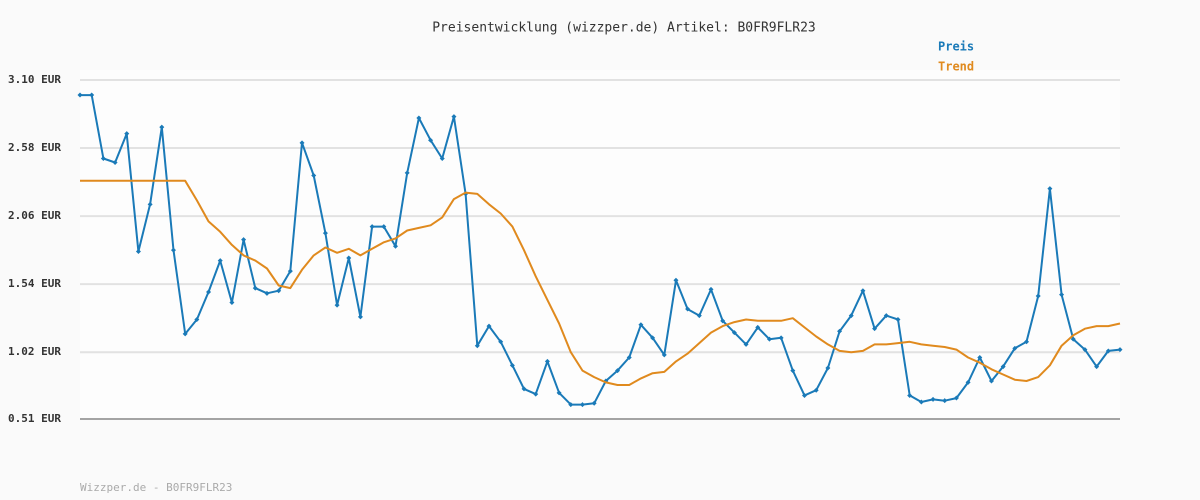 The height and width of the screenshot is (500, 1200). I want to click on y-tick-label: 0.51 EUR, so click(34, 418).